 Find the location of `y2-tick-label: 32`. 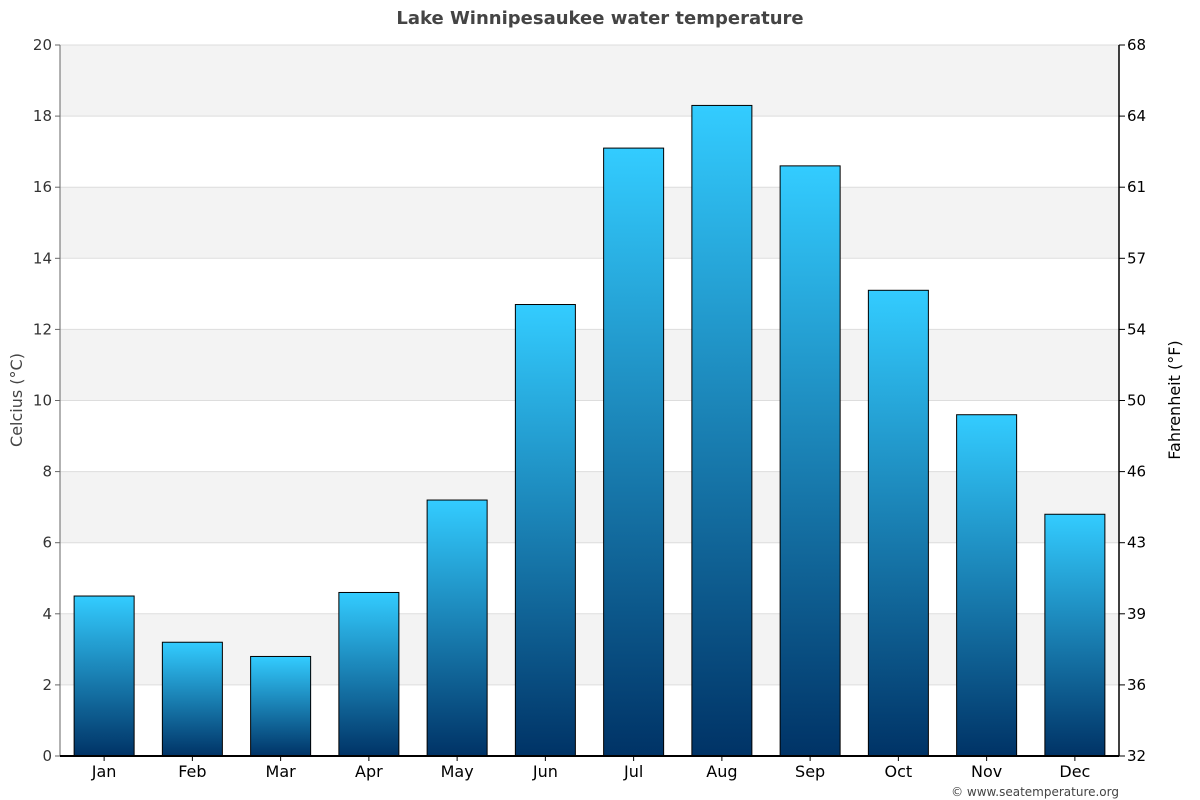

y2-tick-label: 32 is located at coordinates (1136, 756).